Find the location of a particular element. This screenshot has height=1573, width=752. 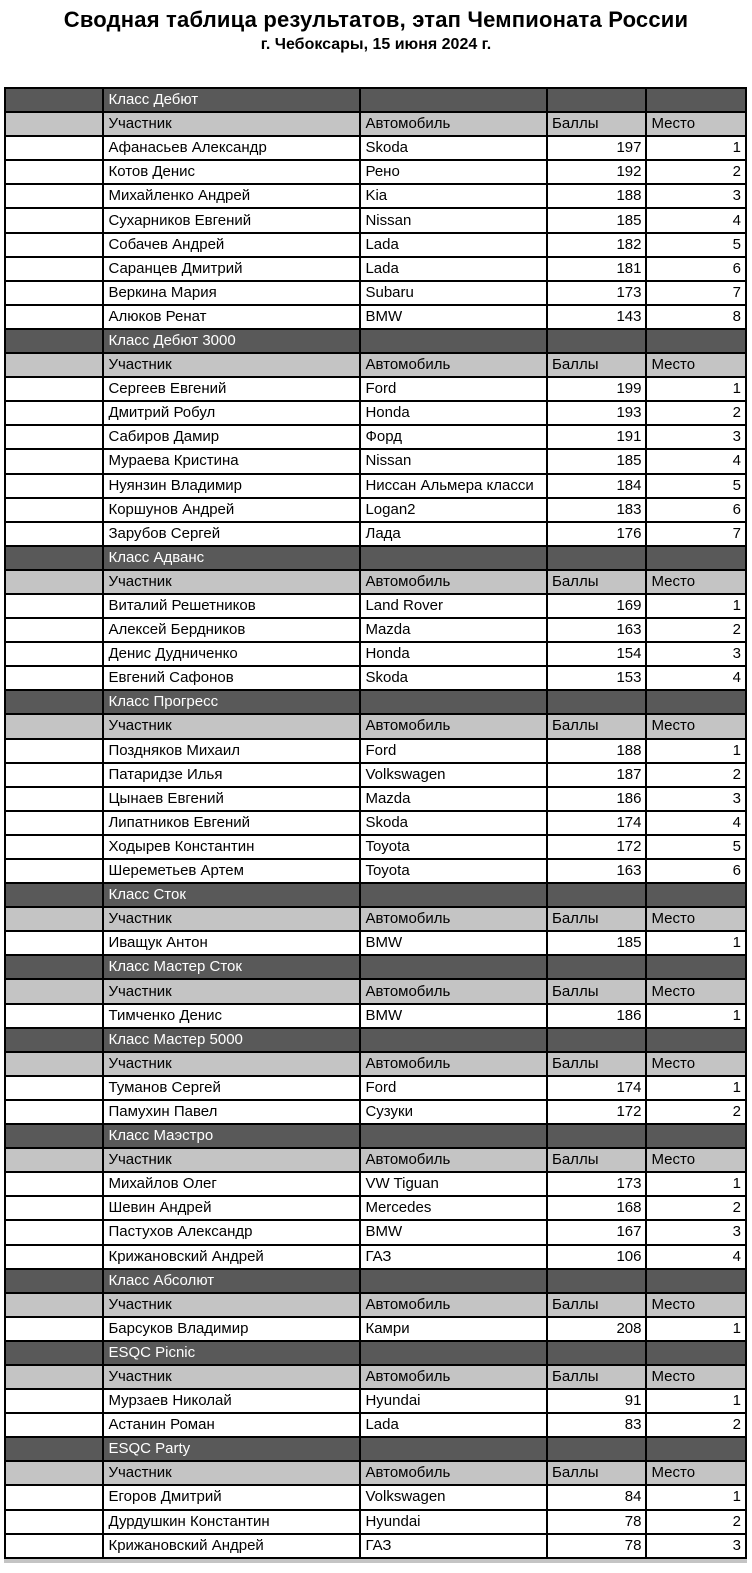

class-header-row: Класс Мастер Сток is located at coordinates (375, 967).